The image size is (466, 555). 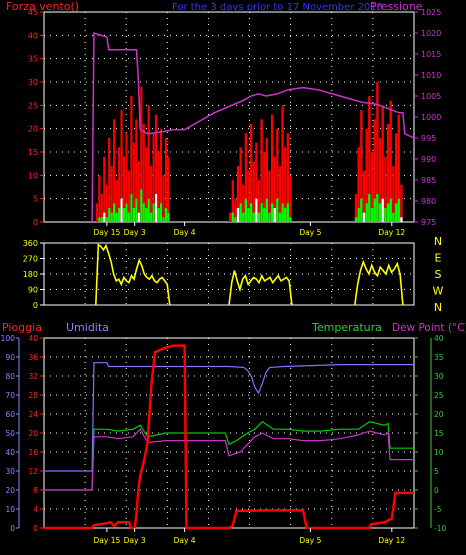 What do you see at coordinates (30, 274) in the screenshot?
I see `direction-axis-tick-label: 180` at bounding box center [30, 274].